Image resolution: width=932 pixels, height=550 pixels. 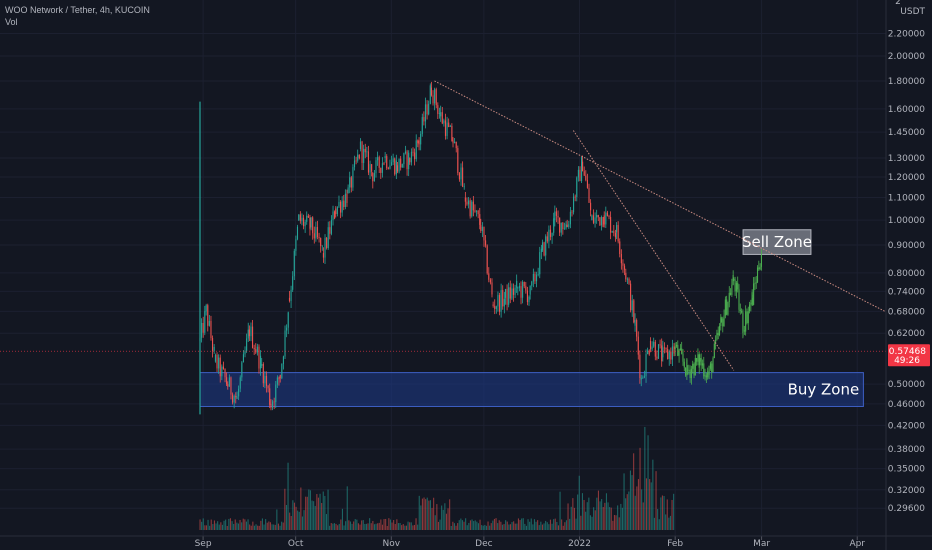 I want to click on time-axis-label: Apr, so click(x=857, y=544).